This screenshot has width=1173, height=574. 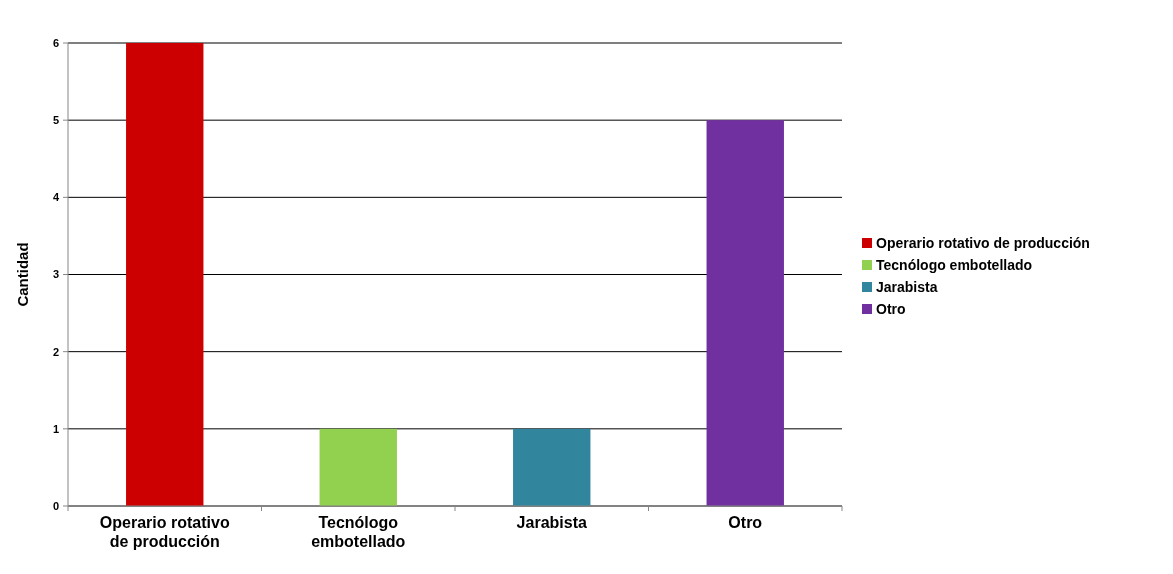 What do you see at coordinates (55, 505) in the screenshot?
I see `y-tick-label: 0` at bounding box center [55, 505].